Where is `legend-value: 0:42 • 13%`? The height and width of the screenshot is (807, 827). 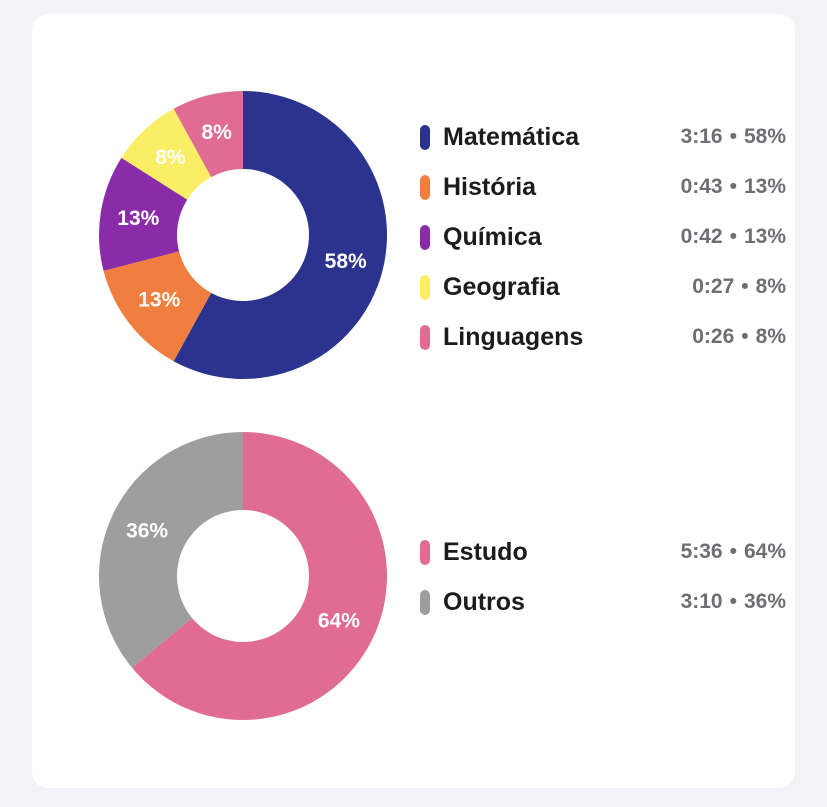 legend-value: 0:42 • 13% is located at coordinates (733, 237).